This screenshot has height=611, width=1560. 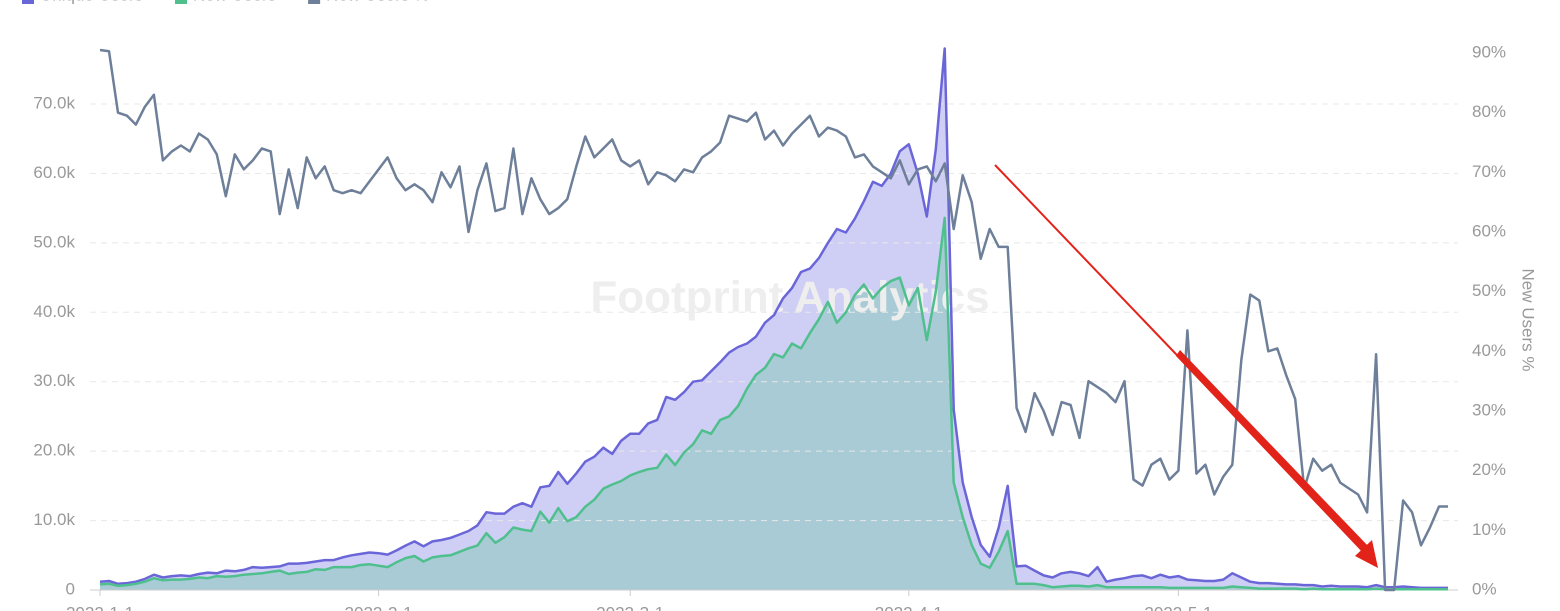 I want to click on y2-tick-label: 80%, so click(x=1489, y=111).